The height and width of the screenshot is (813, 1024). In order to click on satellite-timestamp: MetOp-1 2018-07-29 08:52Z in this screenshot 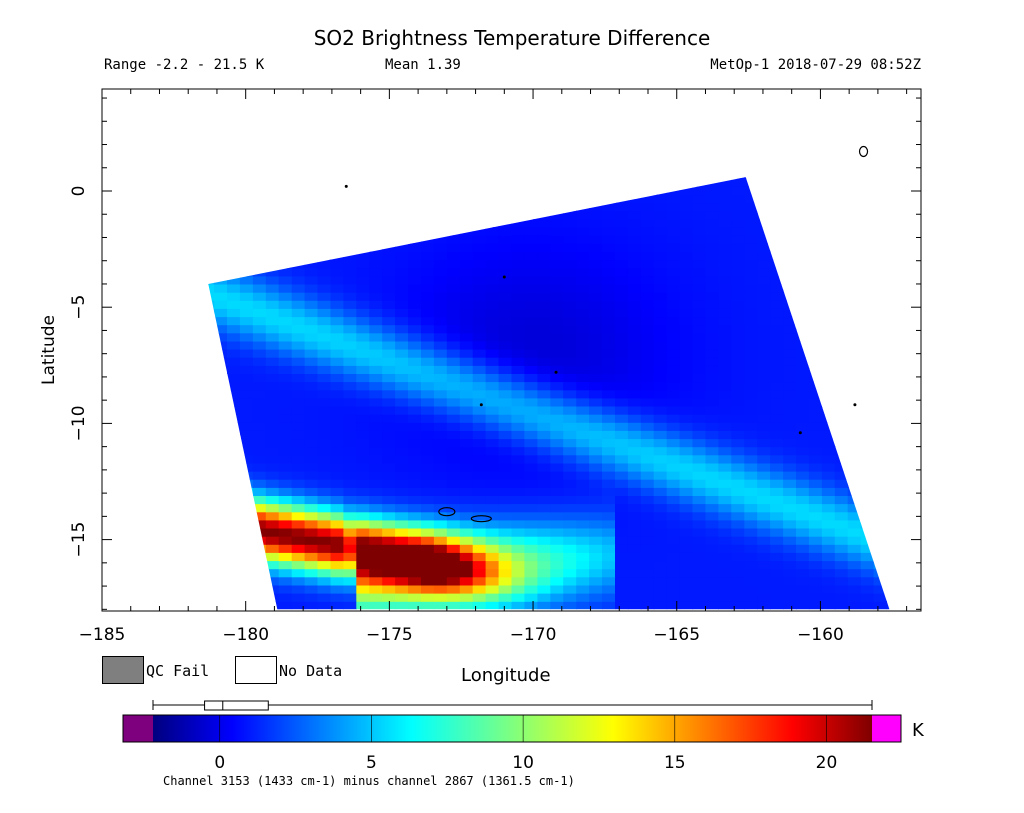, I will do `click(815, 65)`.